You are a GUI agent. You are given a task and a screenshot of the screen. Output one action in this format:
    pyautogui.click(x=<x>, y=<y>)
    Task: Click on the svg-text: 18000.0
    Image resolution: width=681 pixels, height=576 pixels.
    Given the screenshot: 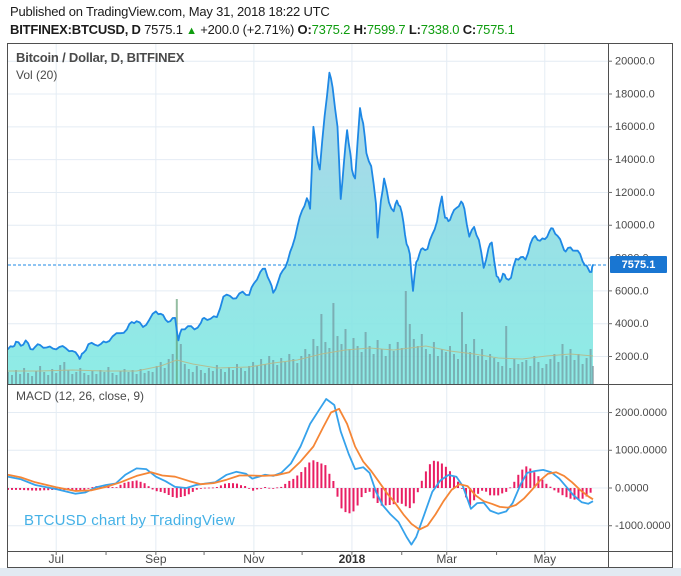 What is the action you would take?
    pyautogui.click(x=635, y=94)
    